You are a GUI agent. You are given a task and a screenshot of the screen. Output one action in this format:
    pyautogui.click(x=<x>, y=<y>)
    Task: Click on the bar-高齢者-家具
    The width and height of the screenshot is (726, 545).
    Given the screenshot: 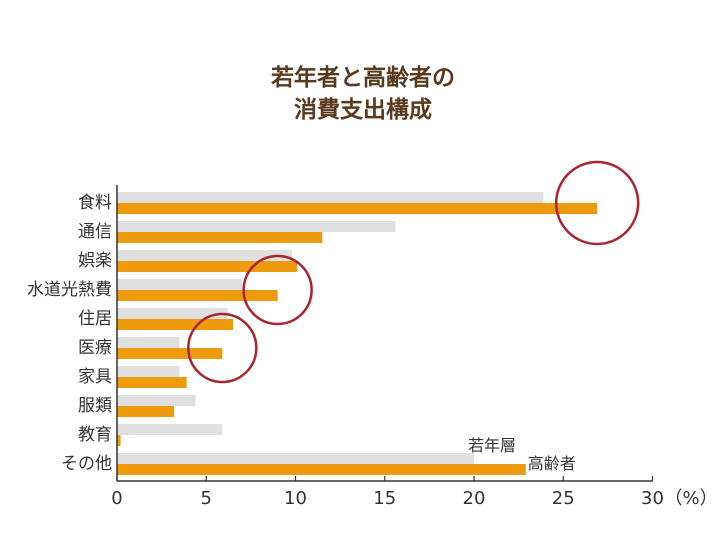 What is the action you would take?
    pyautogui.click(x=152, y=382)
    